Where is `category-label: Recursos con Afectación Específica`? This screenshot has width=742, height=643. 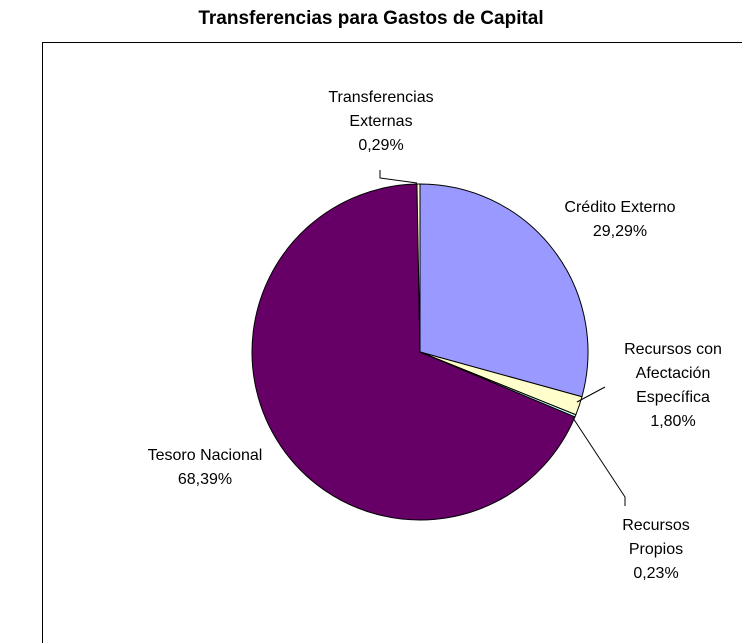
category-label: Recursos con Afectación Específica is located at coordinates (673, 373).